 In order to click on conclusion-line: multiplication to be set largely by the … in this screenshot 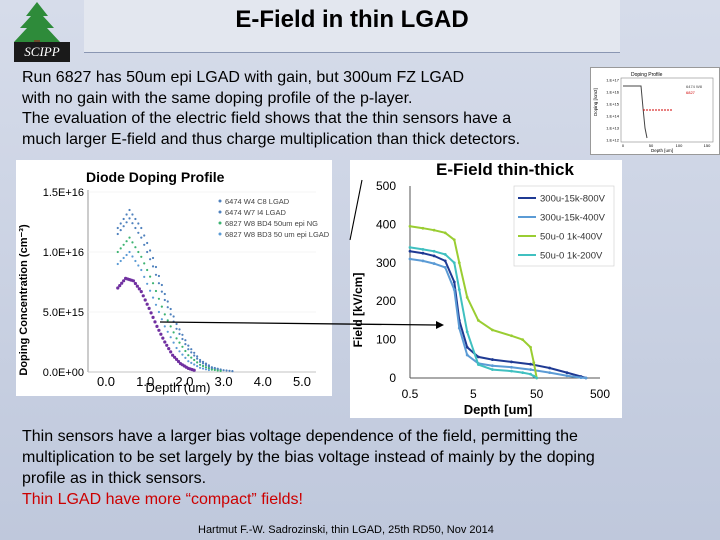, I will do `click(308, 457)`.